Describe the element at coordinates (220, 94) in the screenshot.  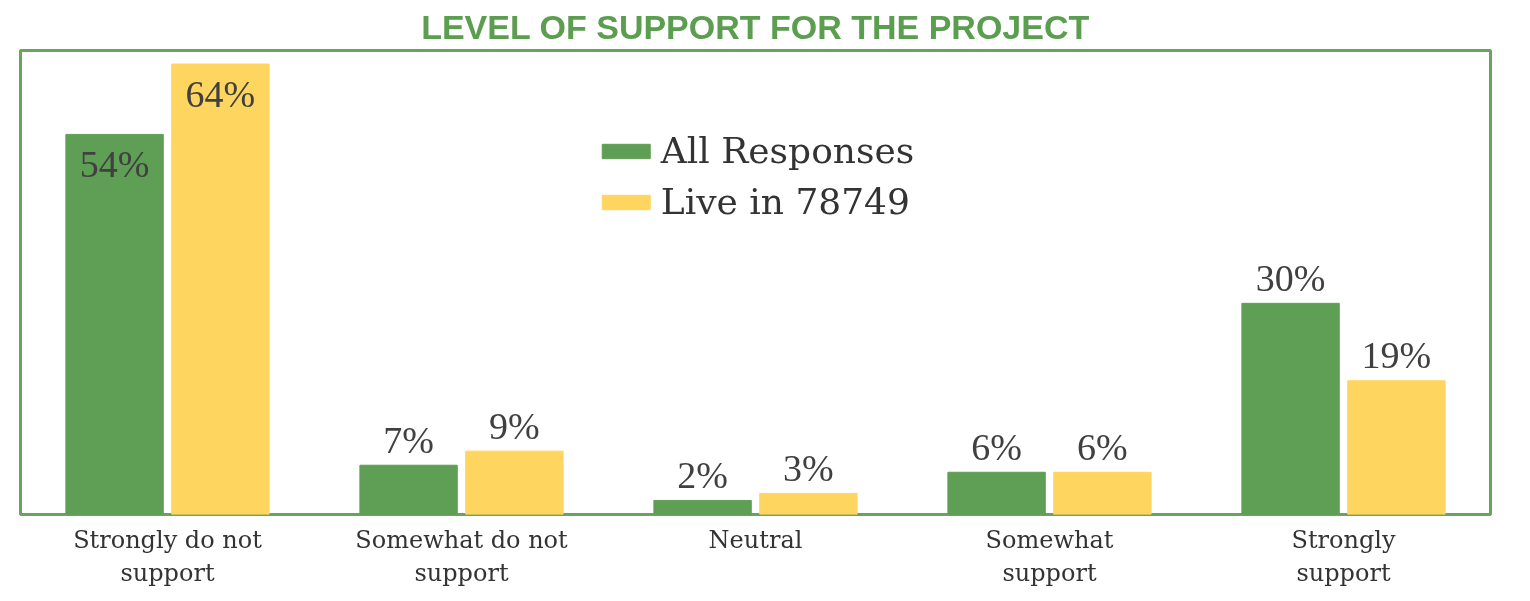
I see `data-label: 64%` at that location.